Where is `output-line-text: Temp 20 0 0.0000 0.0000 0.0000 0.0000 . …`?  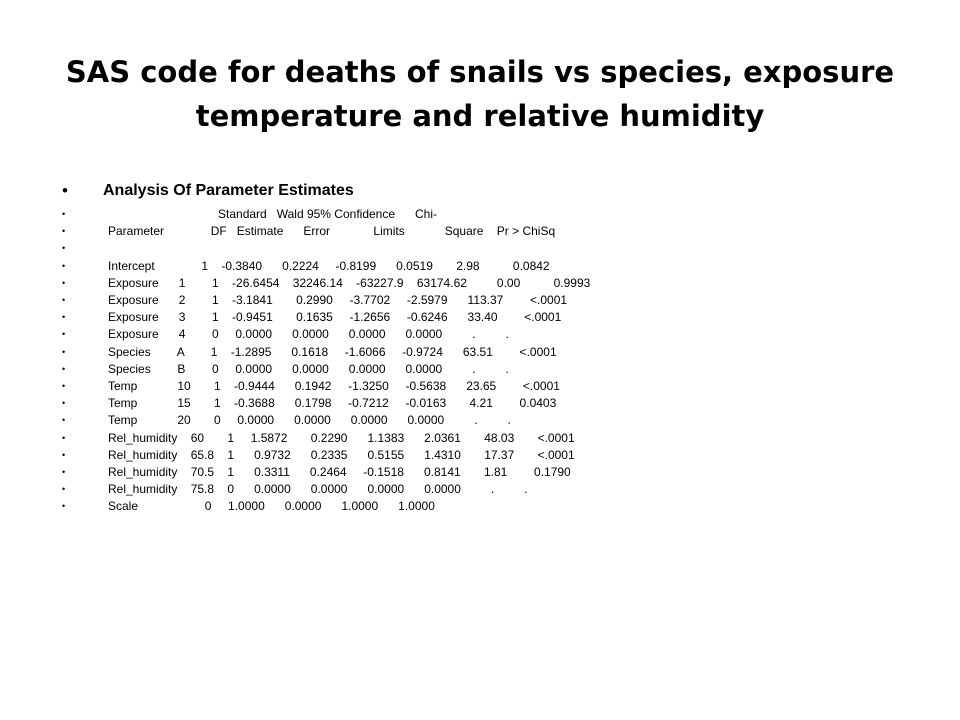 output-line-text: Temp 20 0 0.0000 0.0000 0.0000 0.0000 . … is located at coordinates (309, 420).